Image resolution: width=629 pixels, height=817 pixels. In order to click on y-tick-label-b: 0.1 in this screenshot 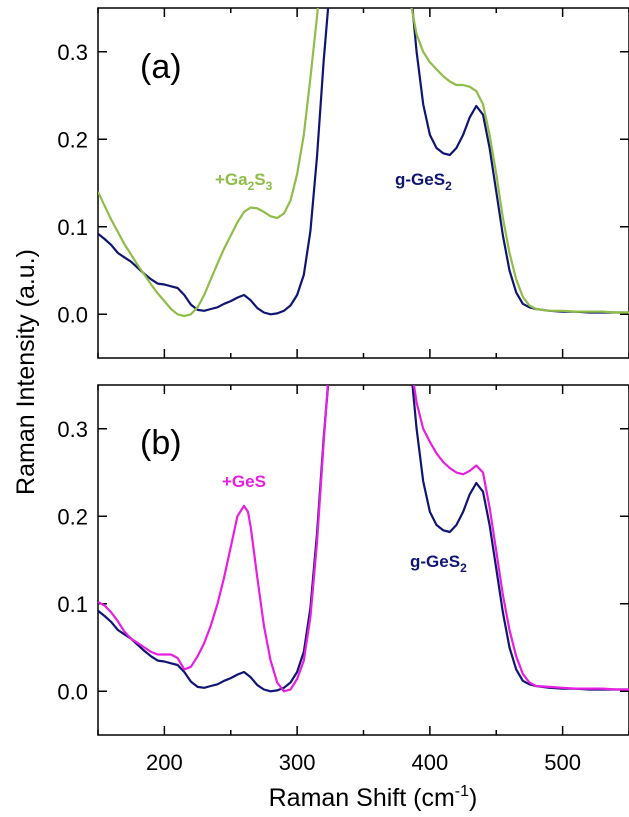, I will do `click(72, 604)`.